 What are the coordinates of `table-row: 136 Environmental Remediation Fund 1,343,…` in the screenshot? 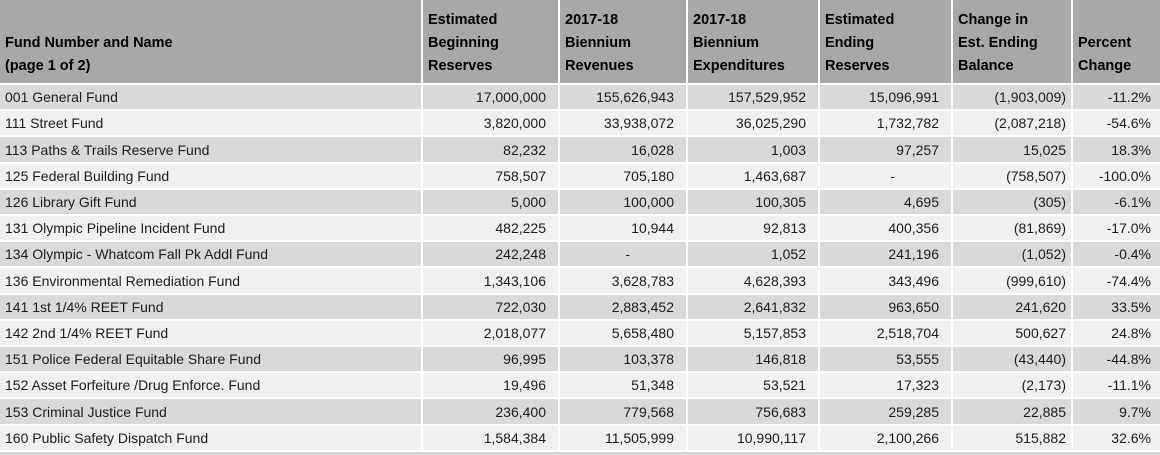 It's located at (580, 281).